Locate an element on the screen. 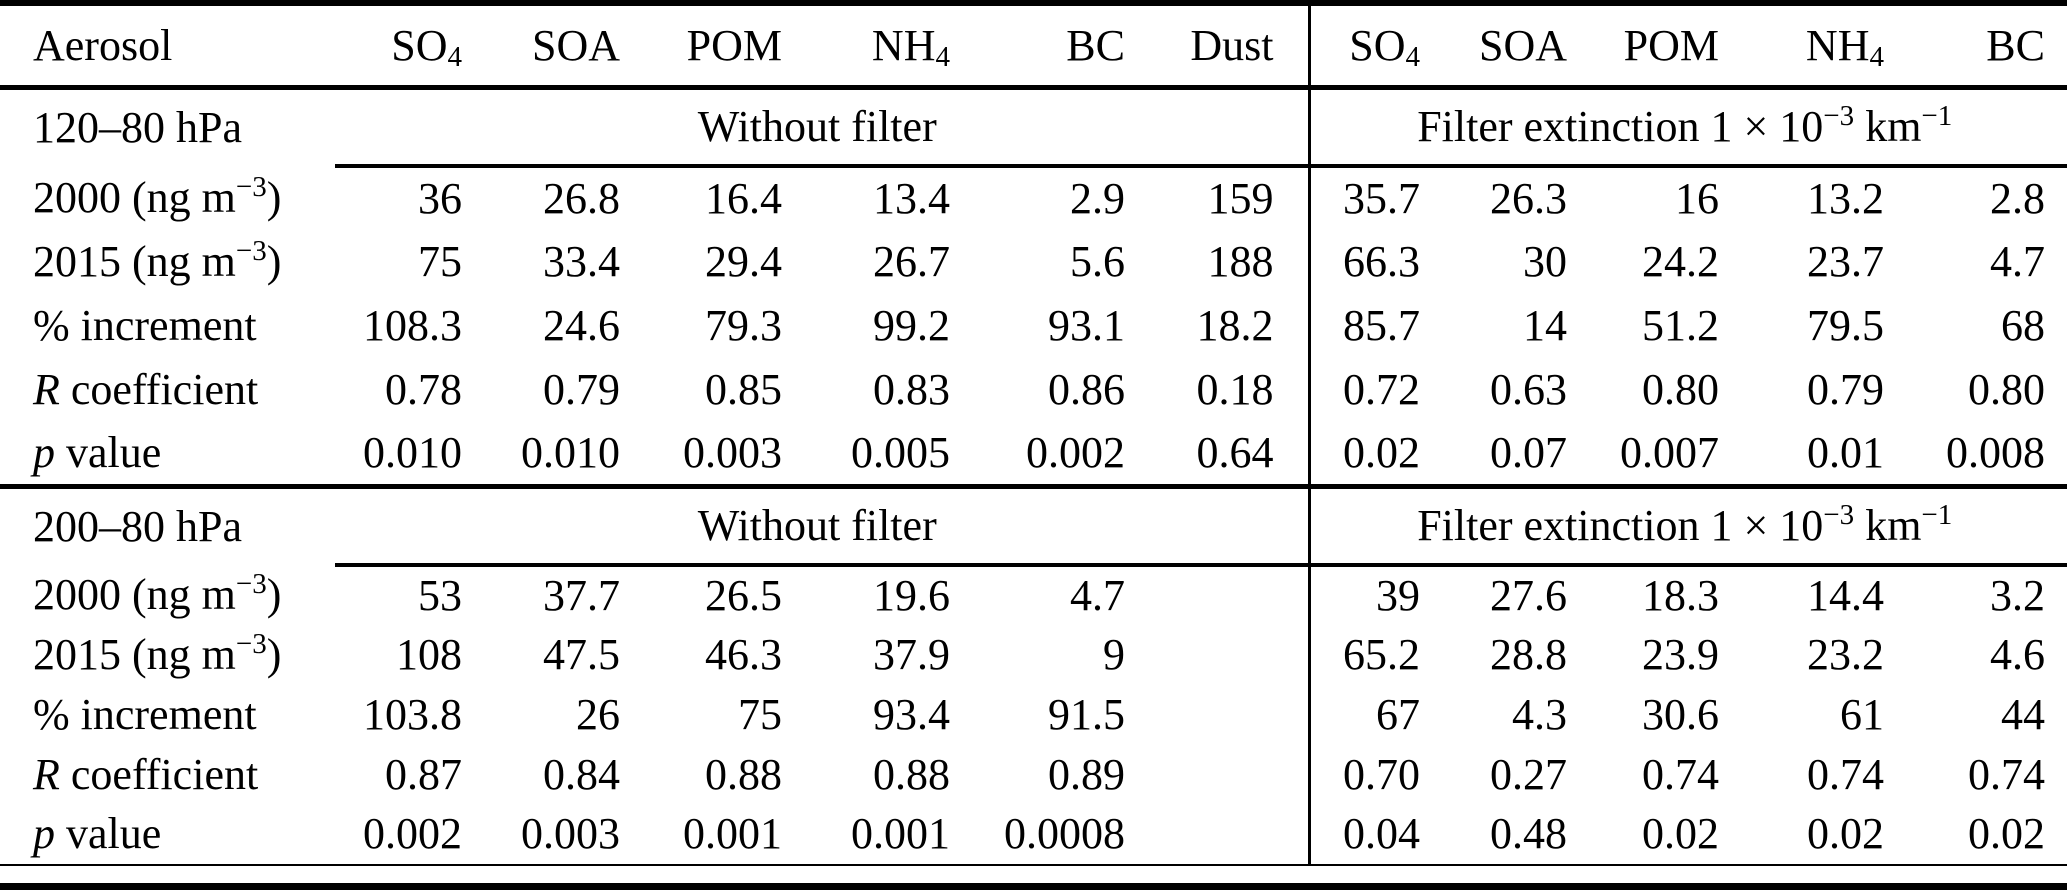 This screenshot has height=890, width=2067. table-cell: 2.8 is located at coordinates (2017, 198).